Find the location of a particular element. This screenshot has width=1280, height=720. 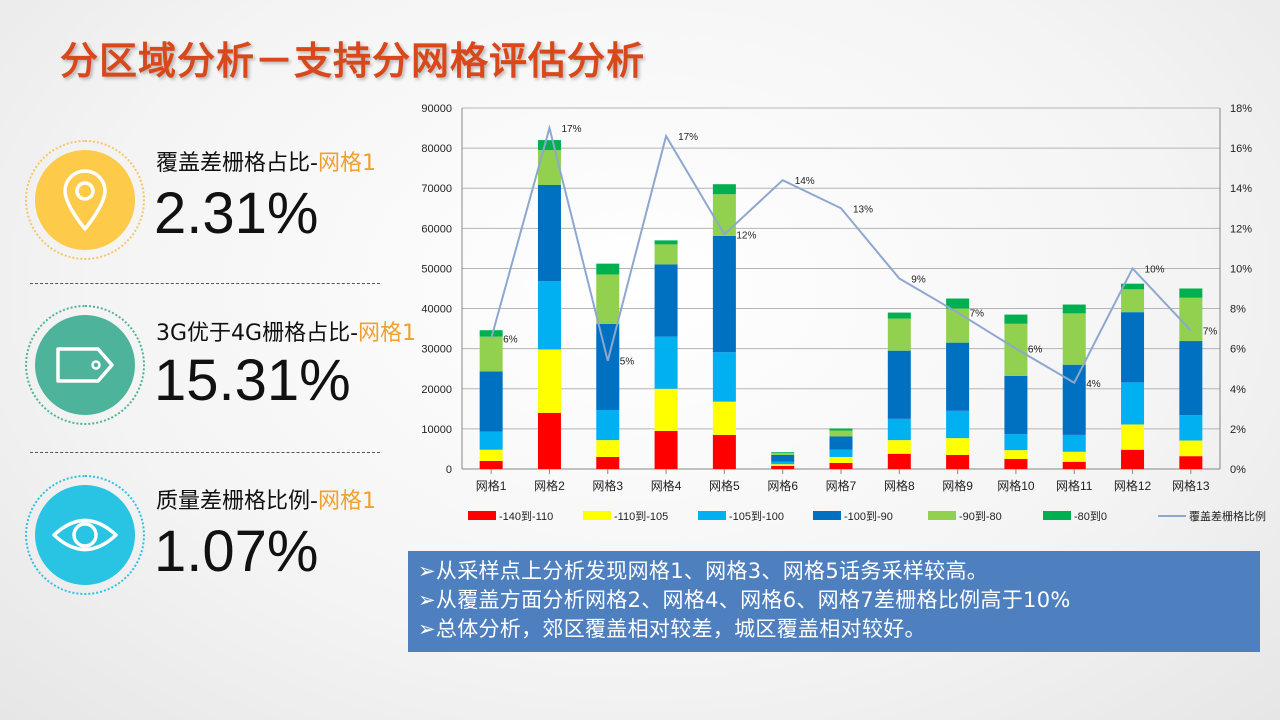

data-label: 7% is located at coordinates (1210, 332).